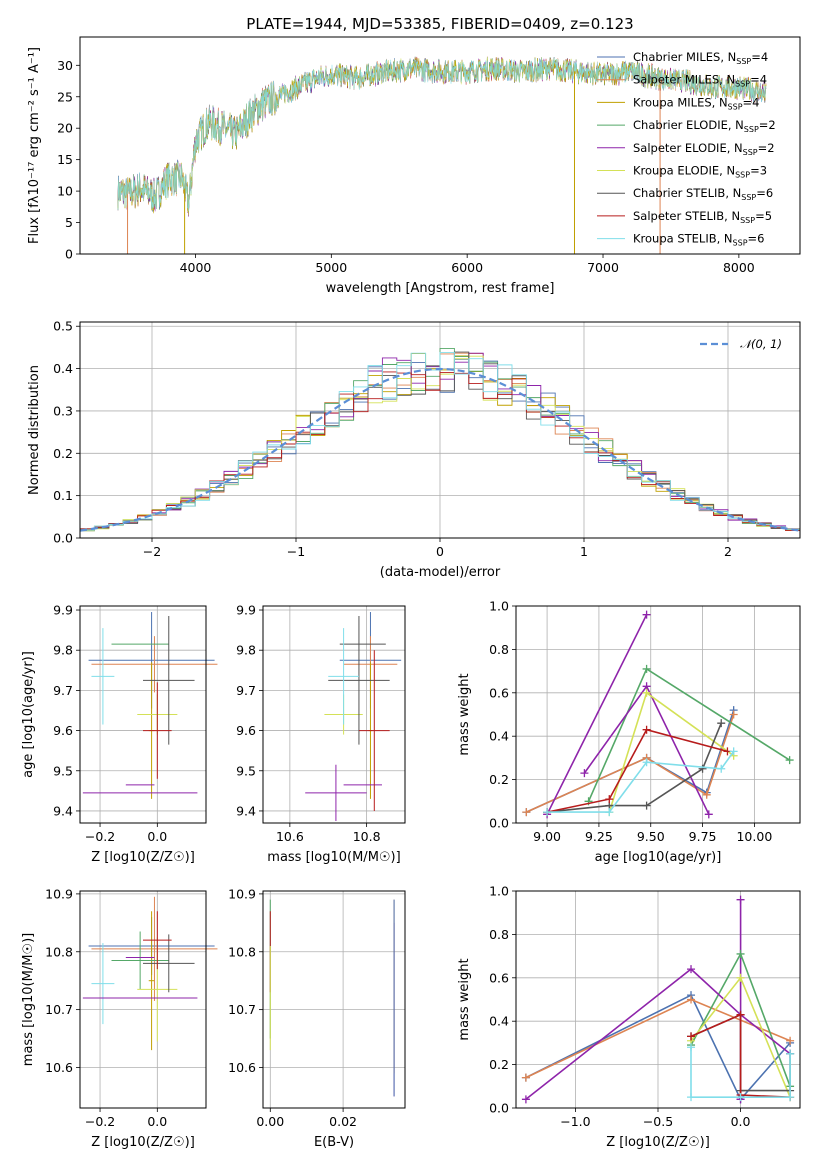 Image resolution: width=819 pixels, height=1170 pixels. I want to click on x-axis-label: E(B-V), so click(334, 1142).